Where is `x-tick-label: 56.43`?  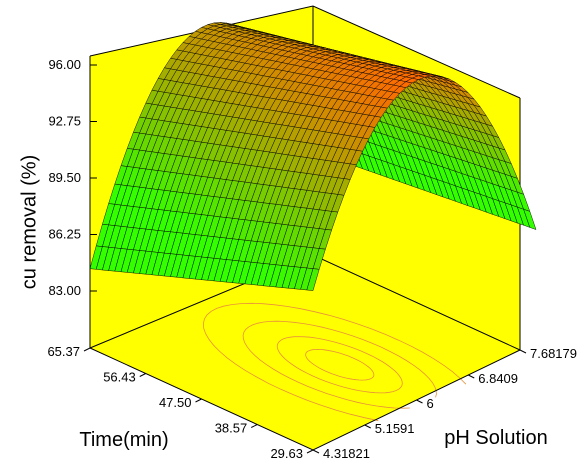
x-tick-label: 56.43 is located at coordinates (119, 377).